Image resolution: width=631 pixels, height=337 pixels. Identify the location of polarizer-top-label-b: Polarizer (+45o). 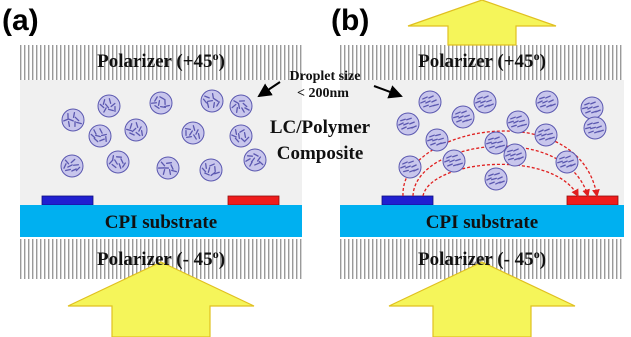
(482, 60).